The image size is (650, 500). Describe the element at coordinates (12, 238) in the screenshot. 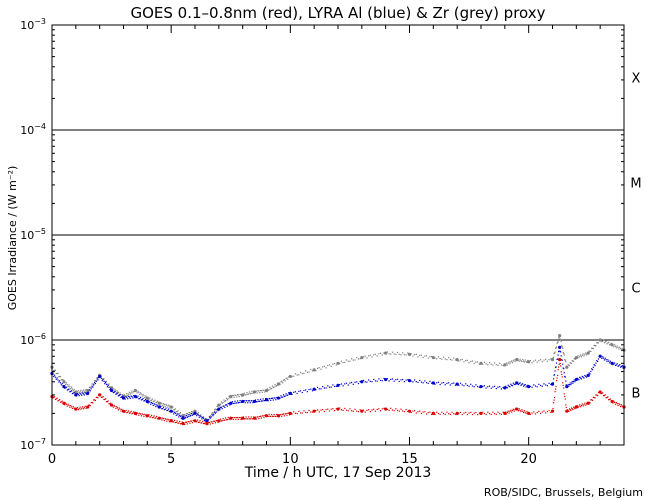

I see `y-axis-label: GOES Irradiance / (W m⁻²)` at that location.